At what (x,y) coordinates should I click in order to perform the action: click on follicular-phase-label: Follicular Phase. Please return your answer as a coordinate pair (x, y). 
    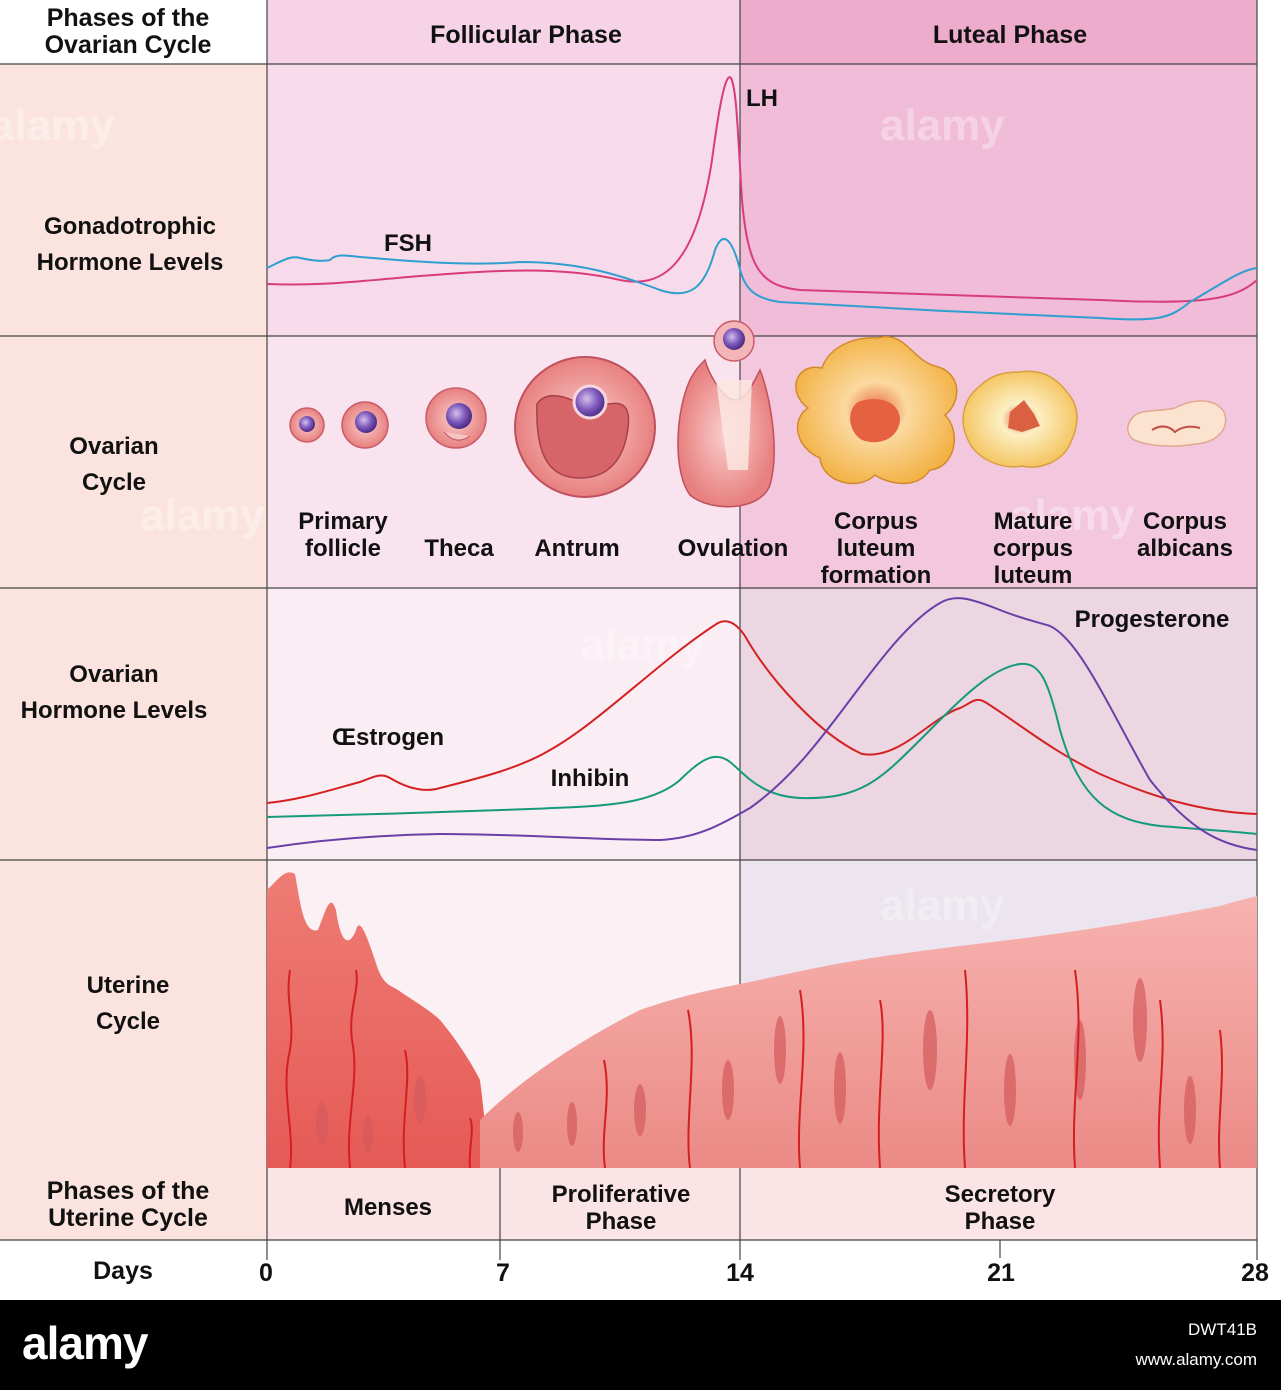
    Looking at the image, I should click on (526, 35).